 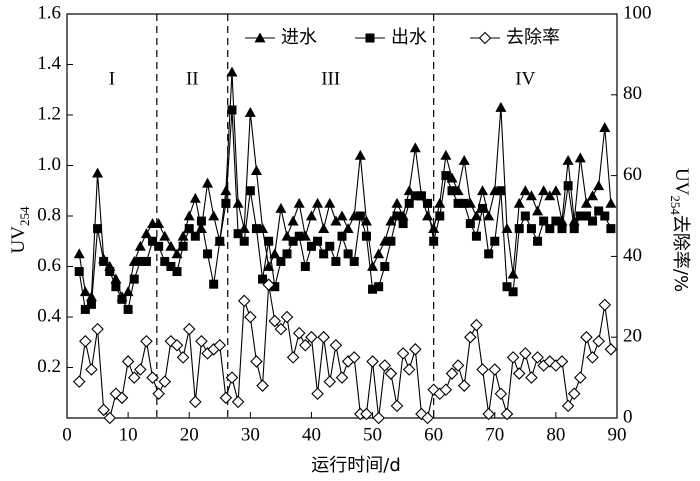 What do you see at coordinates (485, 38) in the screenshot?
I see `legend-marker` at bounding box center [485, 38].